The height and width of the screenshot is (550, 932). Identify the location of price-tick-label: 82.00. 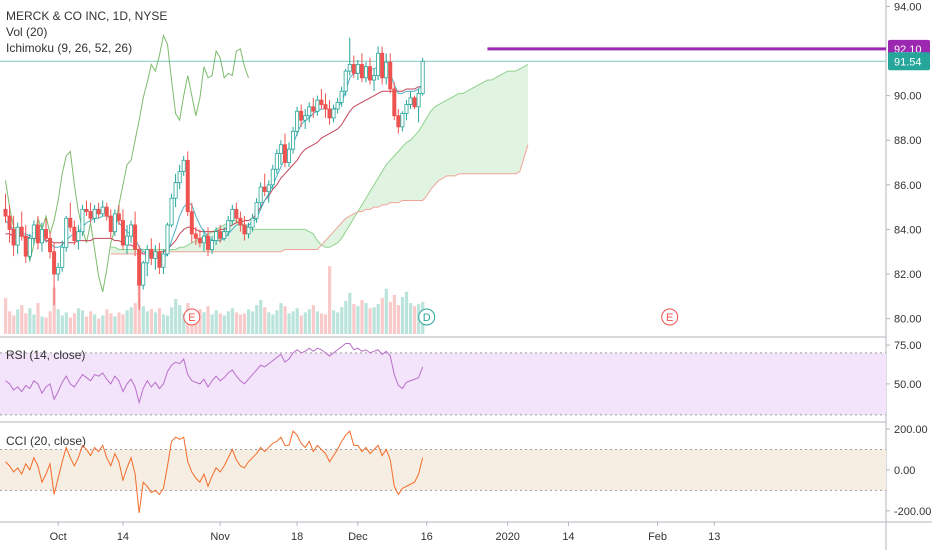
(908, 275).